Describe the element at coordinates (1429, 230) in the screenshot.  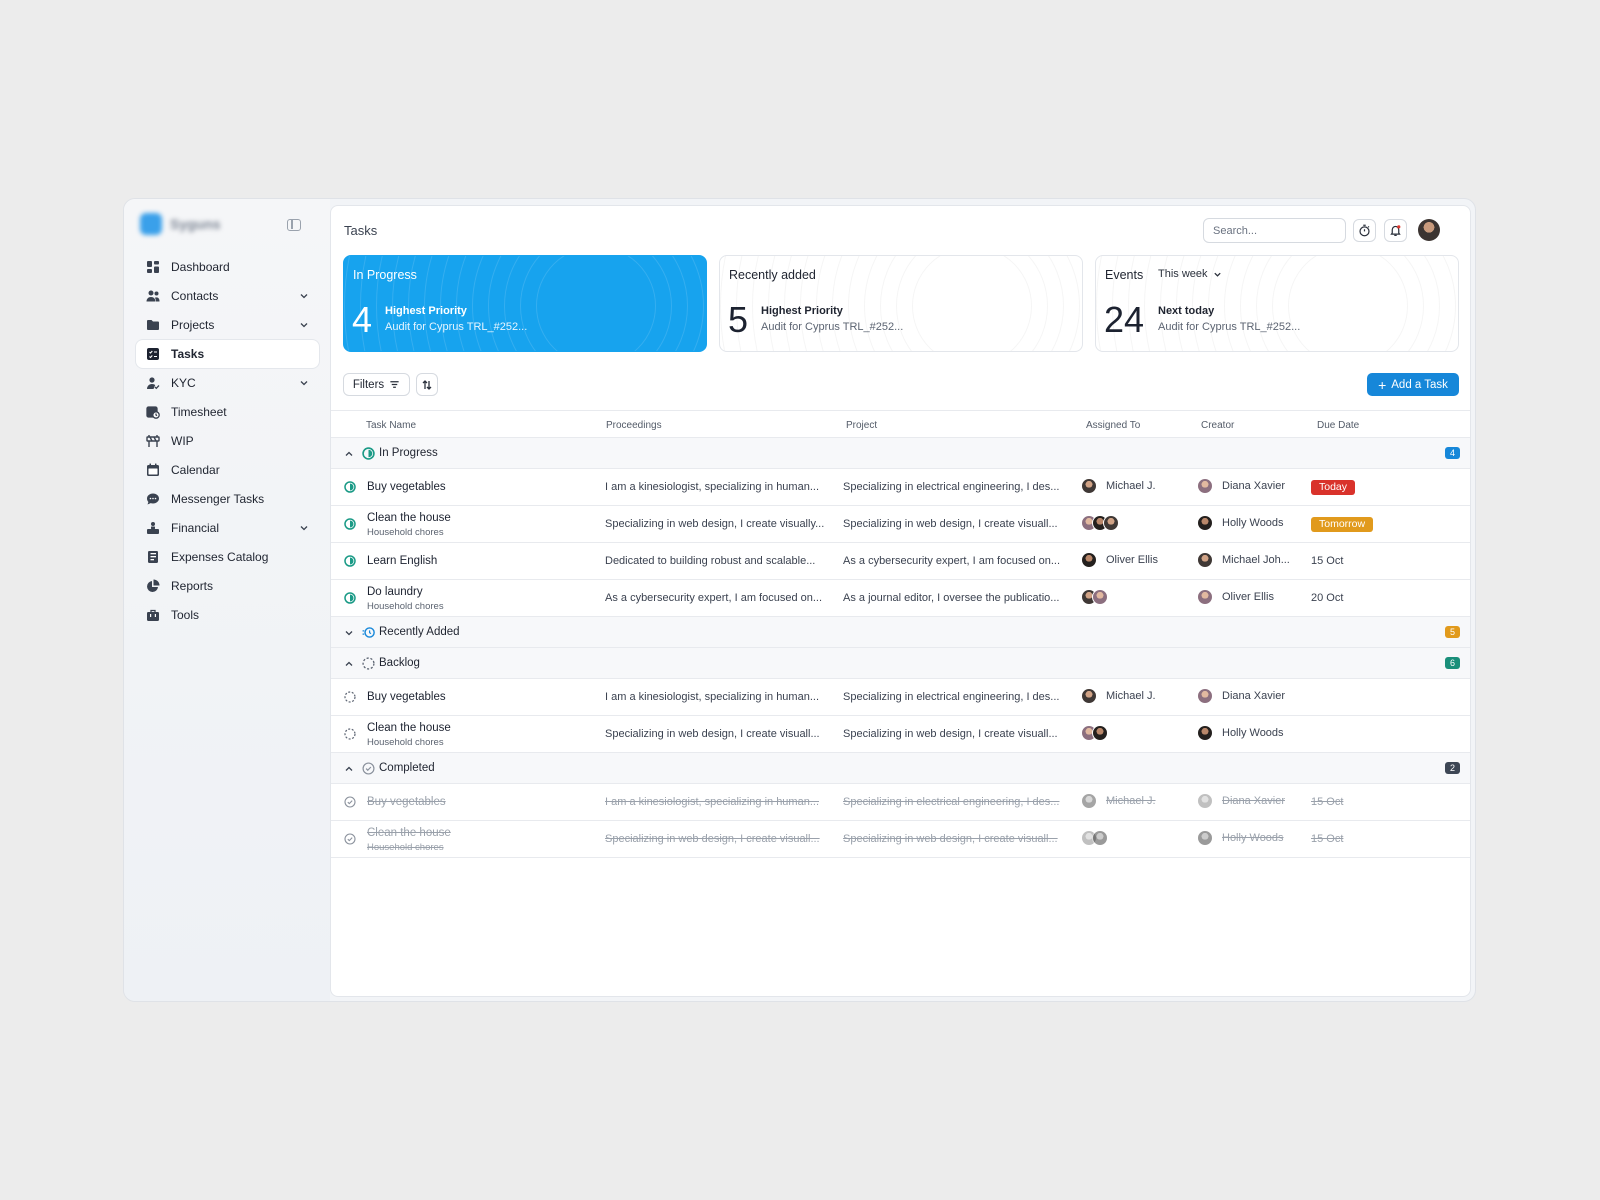
I see `user-avatar` at that location.